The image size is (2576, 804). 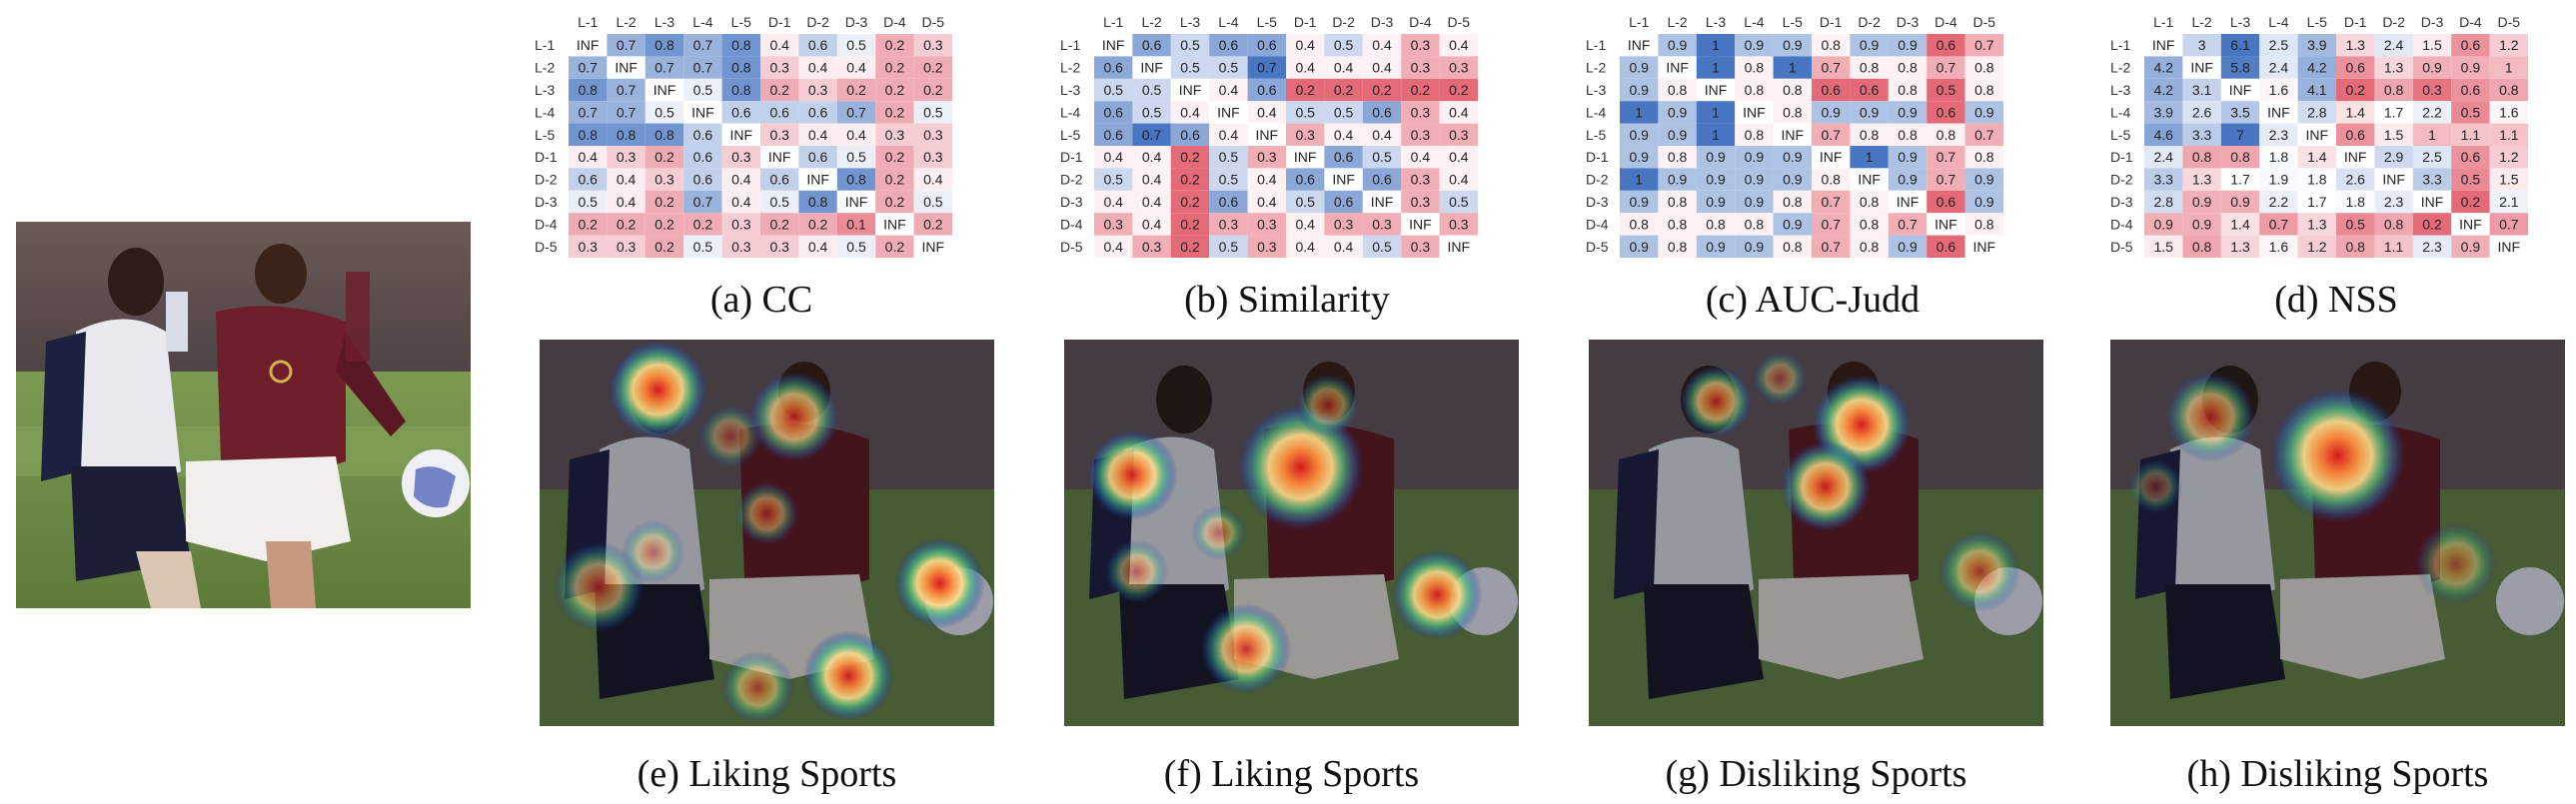 I want to click on cell-value: 4.2, so click(x=2317, y=68).